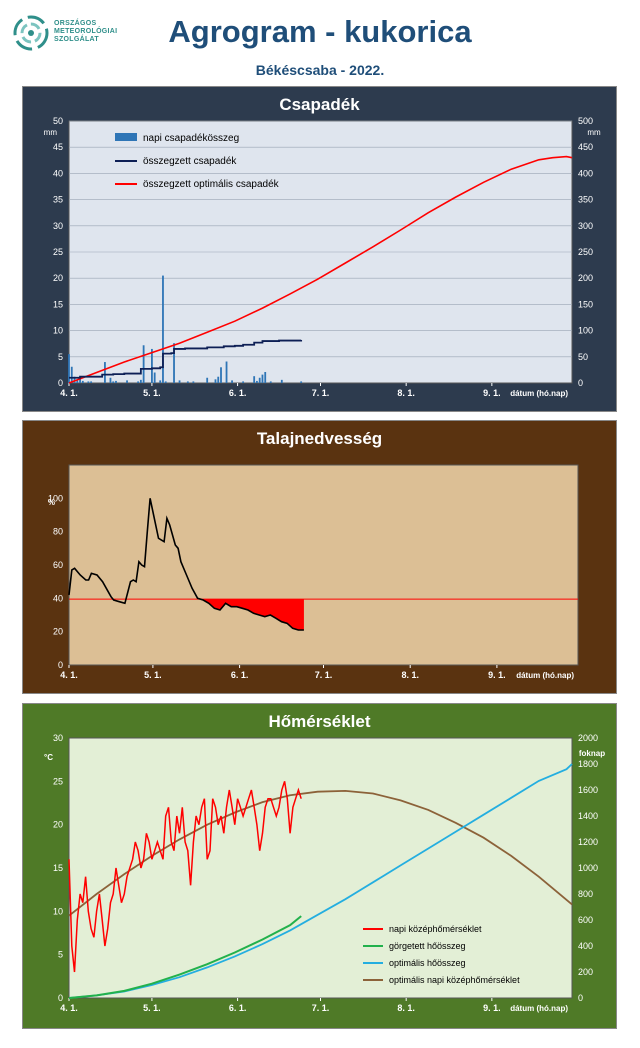 This screenshot has width=640, height=1048. Describe the element at coordinates (31, 33) in the screenshot. I see `logo-emblem-icon` at that location.